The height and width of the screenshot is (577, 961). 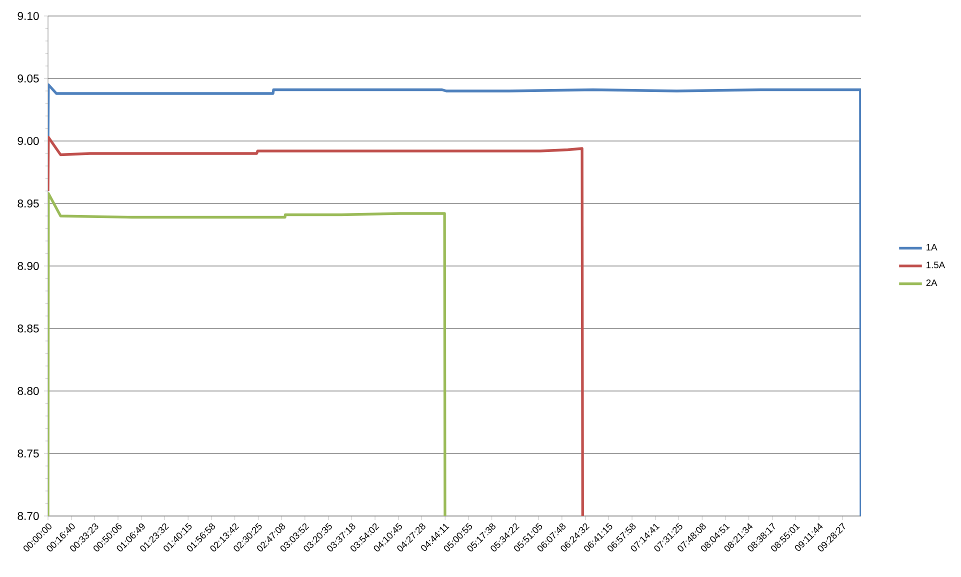 I want to click on y-tick-label: 8.70, so click(x=28, y=516).